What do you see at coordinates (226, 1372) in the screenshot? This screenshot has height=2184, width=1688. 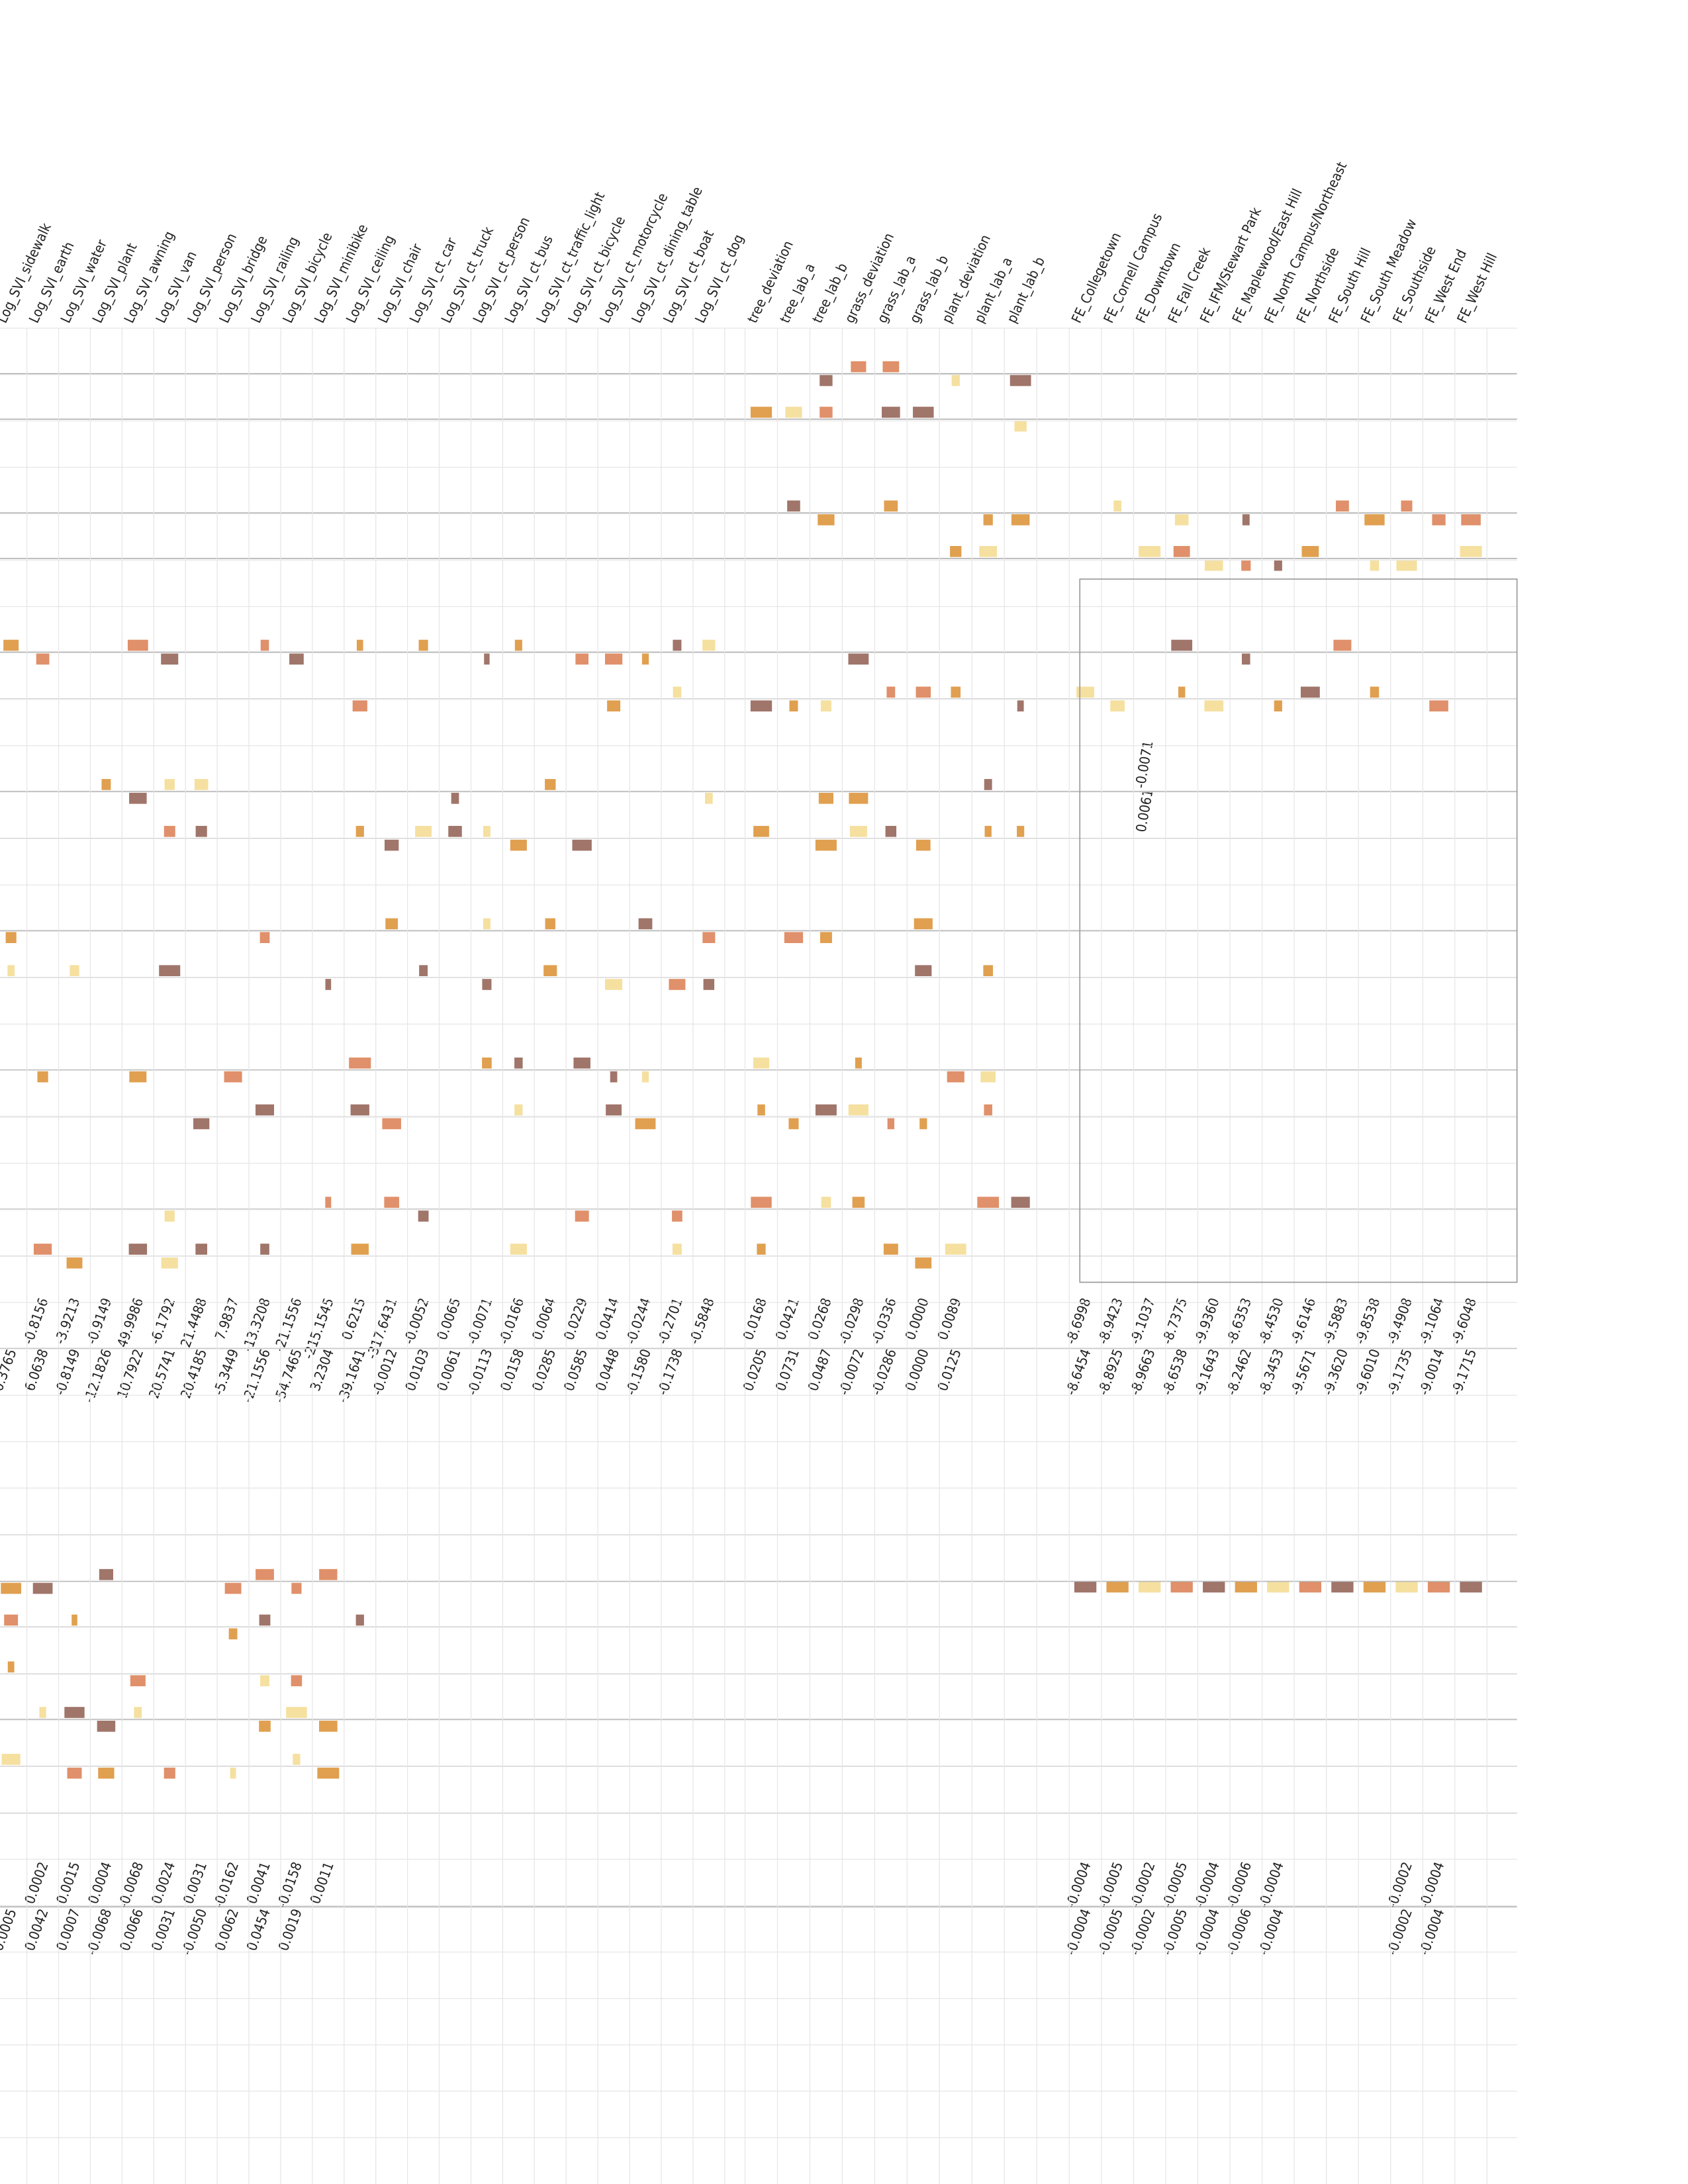 I see `number-label: -5.3449` at bounding box center [226, 1372].